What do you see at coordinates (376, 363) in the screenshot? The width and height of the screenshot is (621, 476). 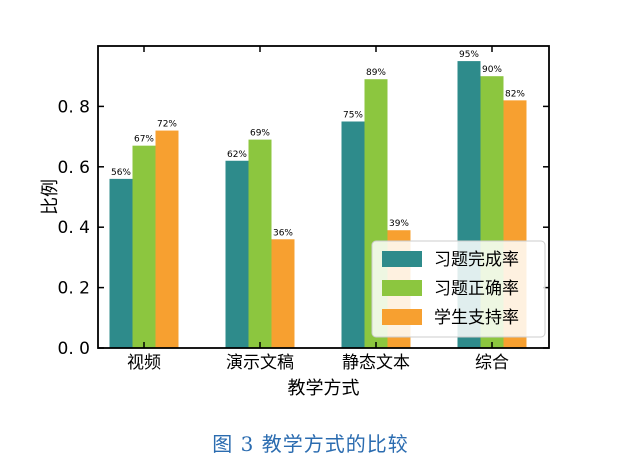 I see `x-tick-label: 静态文本` at bounding box center [376, 363].